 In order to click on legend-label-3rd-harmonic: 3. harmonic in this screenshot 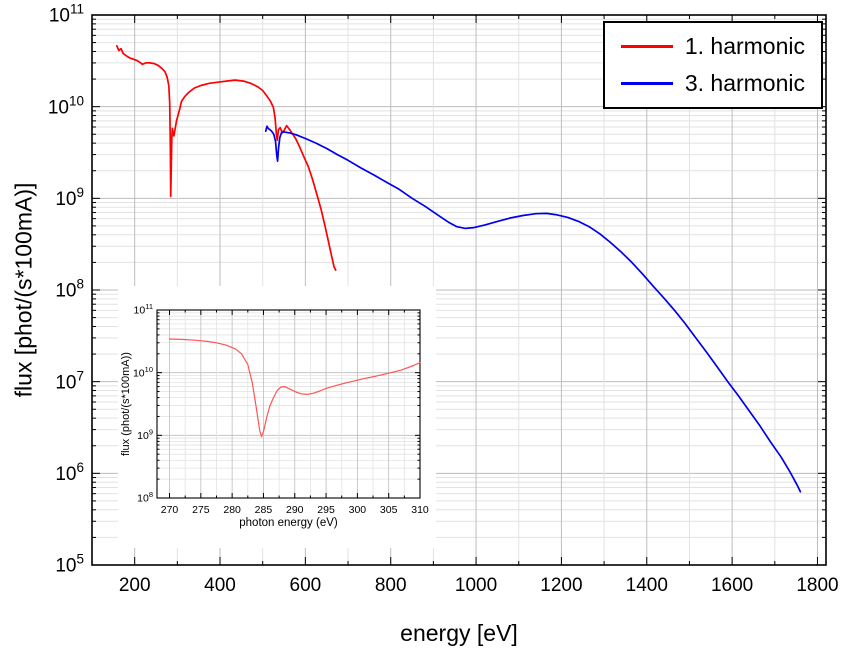, I will do `click(744, 82)`.